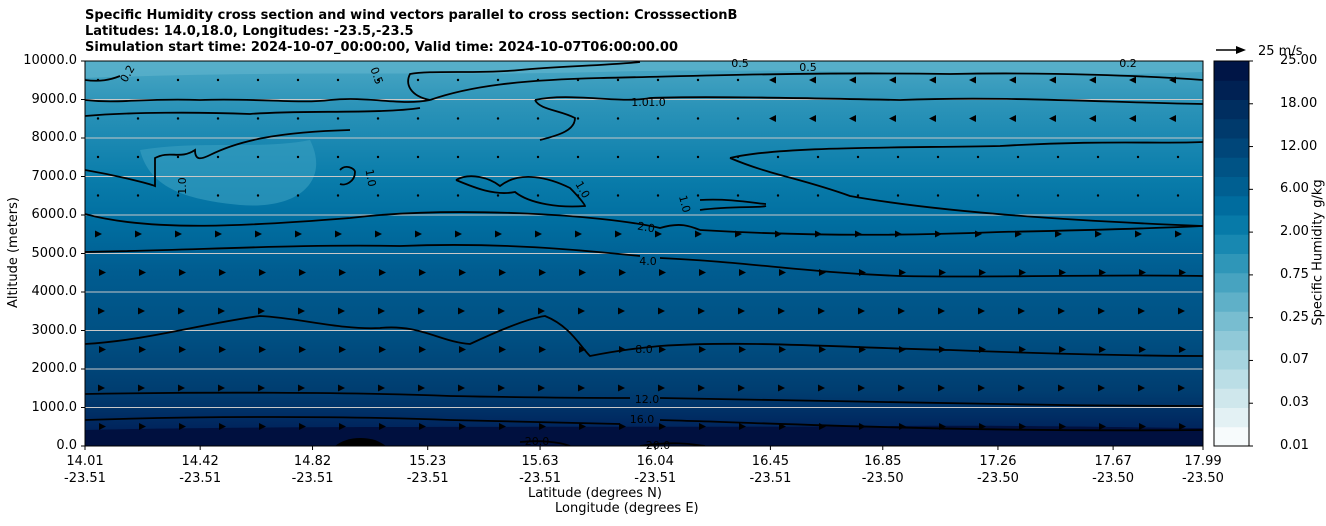 The image size is (1326, 526). Describe the element at coordinates (54, 291) in the screenshot. I see `y-tick-label: 4000.0` at that location.